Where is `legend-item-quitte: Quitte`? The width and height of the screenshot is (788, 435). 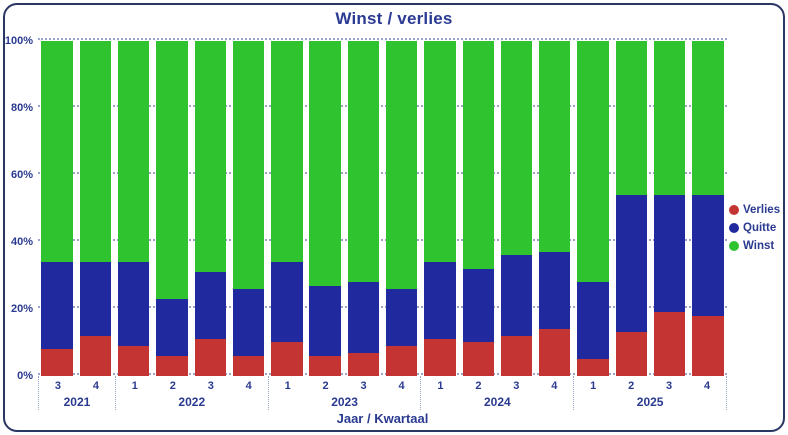 legend-item-quitte: Quitte is located at coordinates (754, 228).